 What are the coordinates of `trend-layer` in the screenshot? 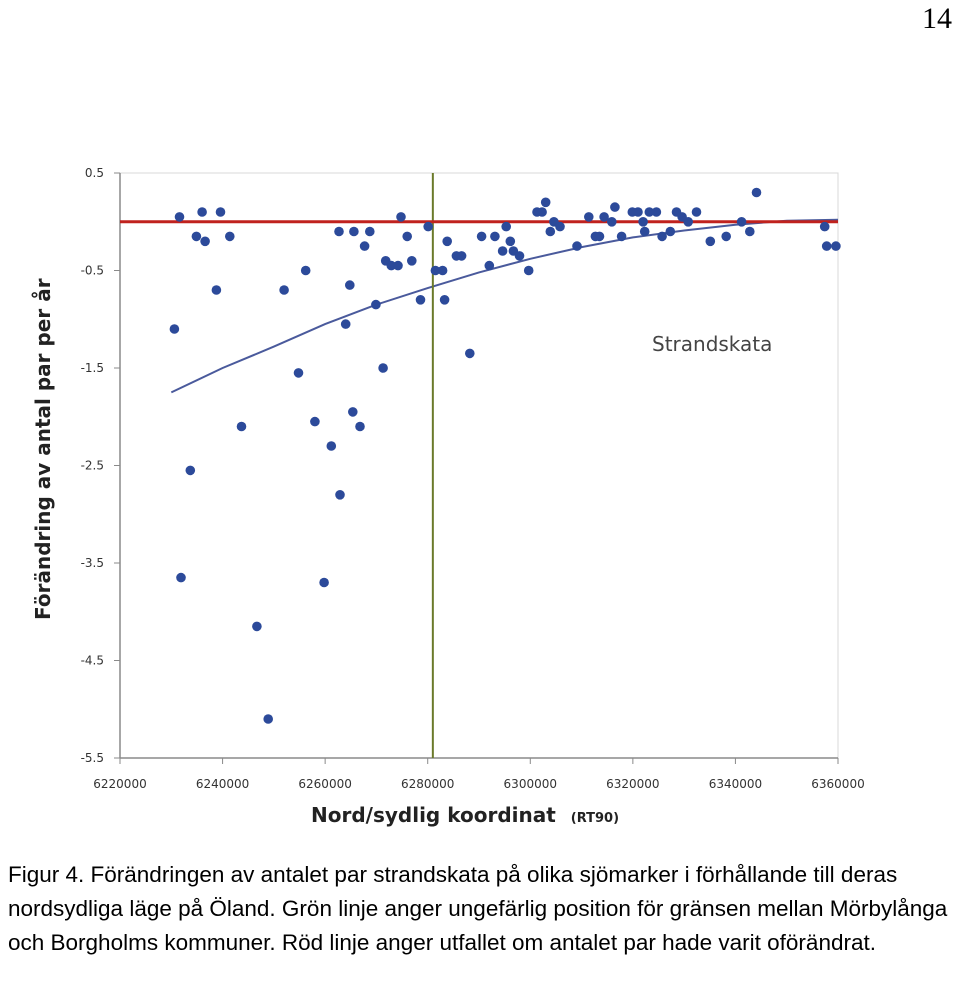 It's located at (504, 306).